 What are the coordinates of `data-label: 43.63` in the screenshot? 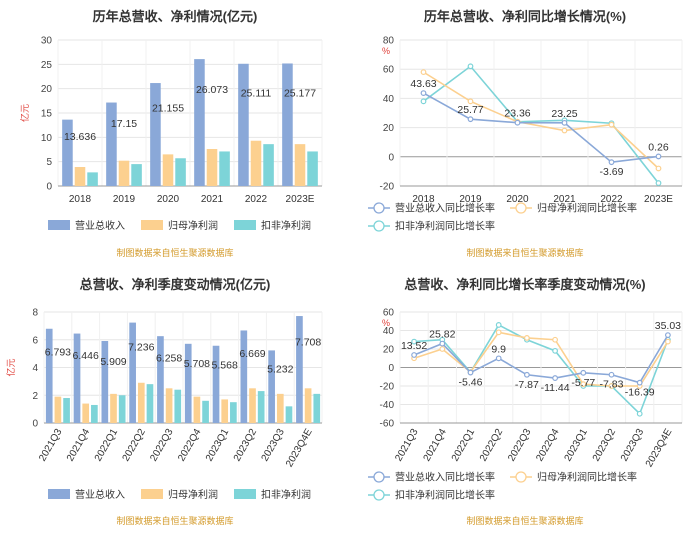 It's located at (423, 84).